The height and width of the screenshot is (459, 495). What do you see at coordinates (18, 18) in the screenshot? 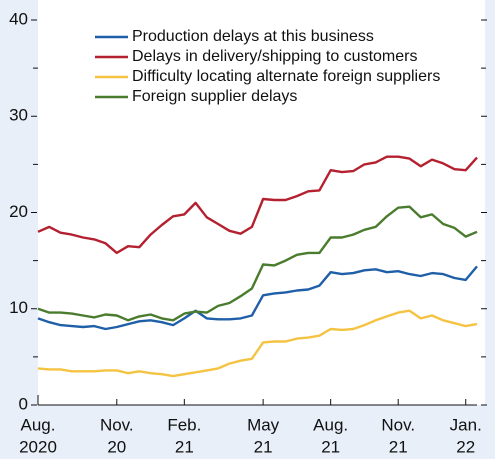
I see `y-tick-label: 40` at bounding box center [18, 18].